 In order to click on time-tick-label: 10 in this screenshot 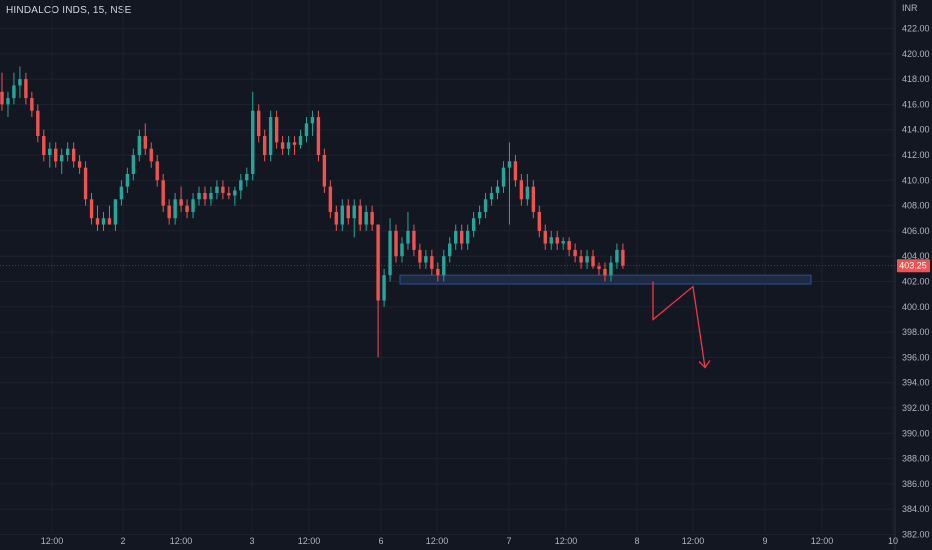, I will do `click(893, 541)`.